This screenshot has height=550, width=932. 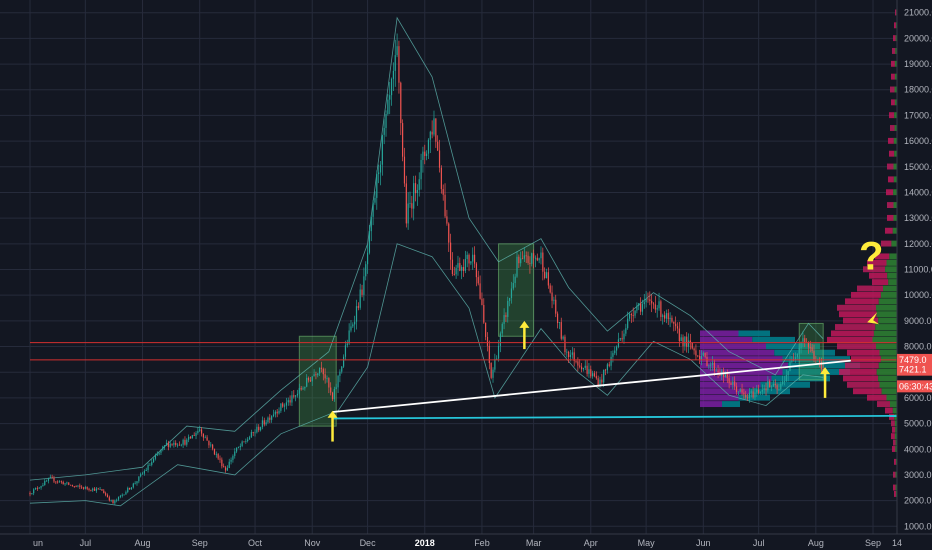 I want to click on y-tick-label: 16000.0, so click(x=918, y=141).